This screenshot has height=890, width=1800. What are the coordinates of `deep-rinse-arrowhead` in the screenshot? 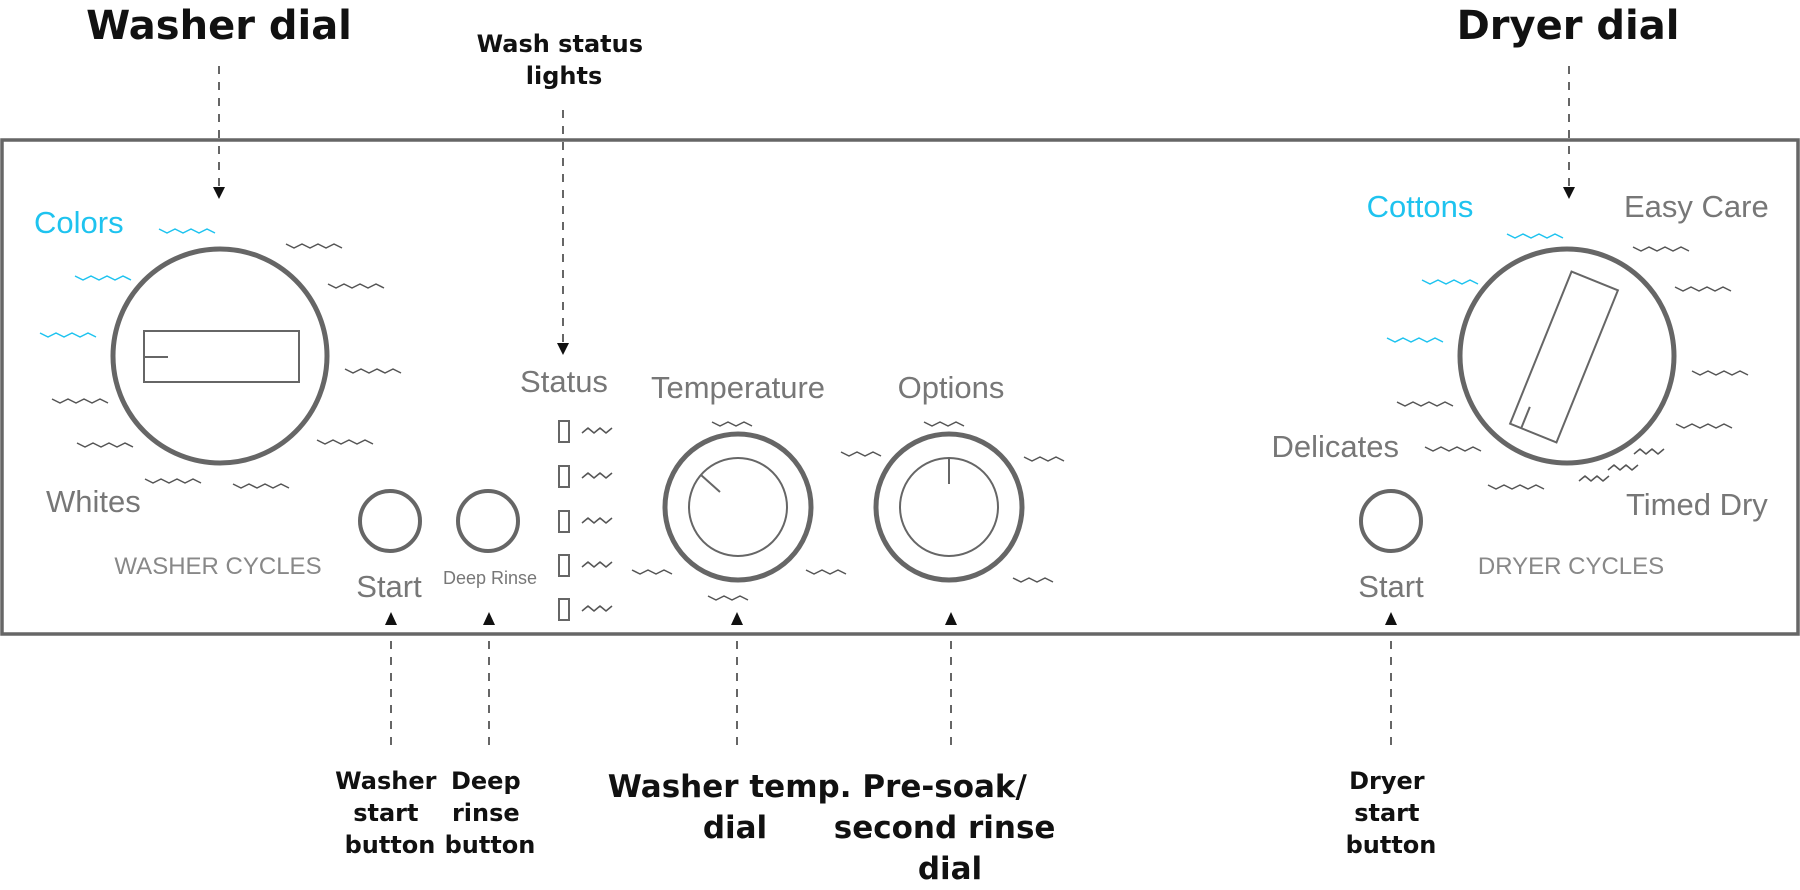 It's located at (489, 618).